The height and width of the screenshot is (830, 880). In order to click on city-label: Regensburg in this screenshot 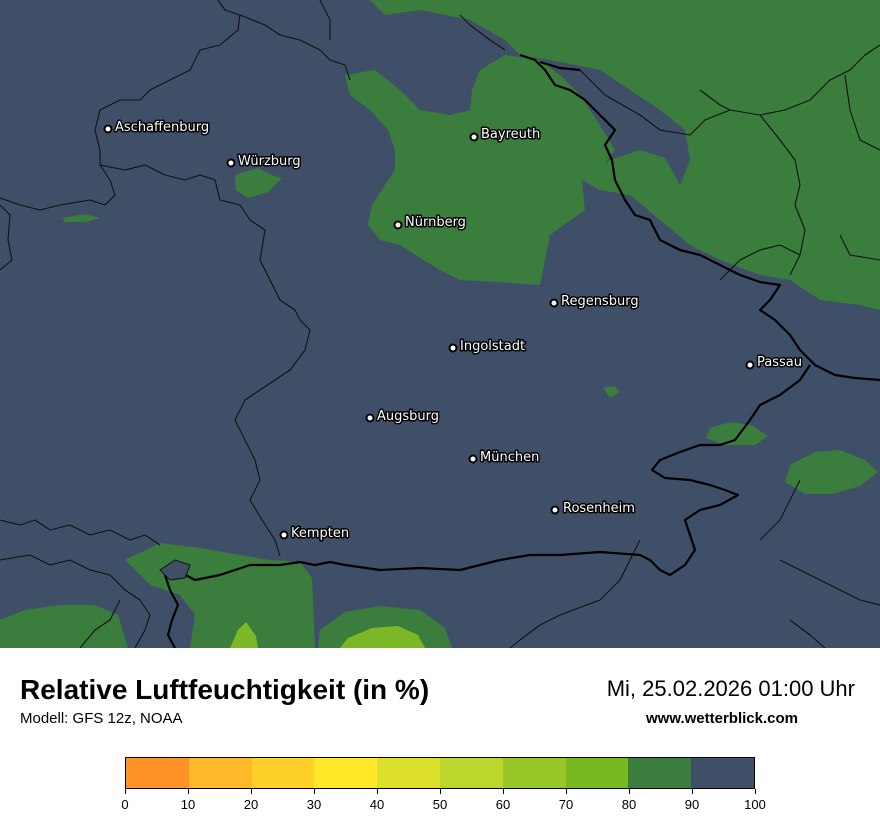, I will do `click(600, 301)`.